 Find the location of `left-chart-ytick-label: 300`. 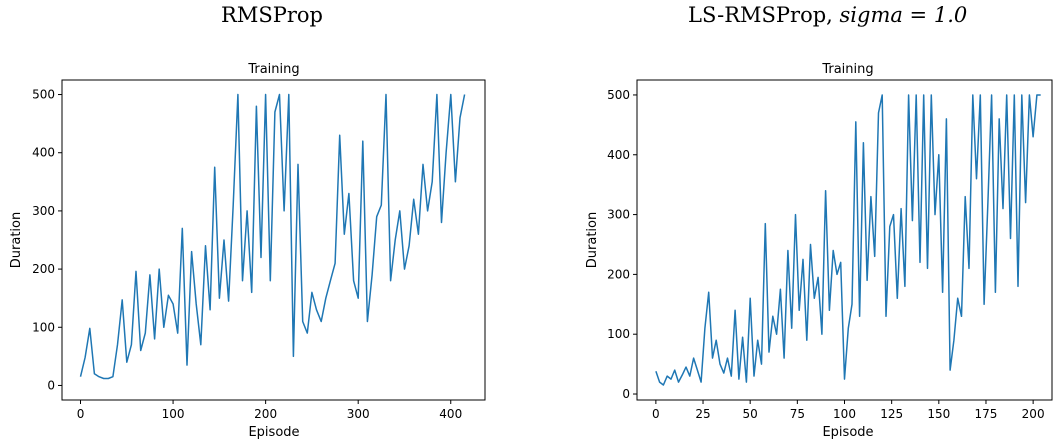

left-chart-ytick-label: 300 is located at coordinates (43, 211).